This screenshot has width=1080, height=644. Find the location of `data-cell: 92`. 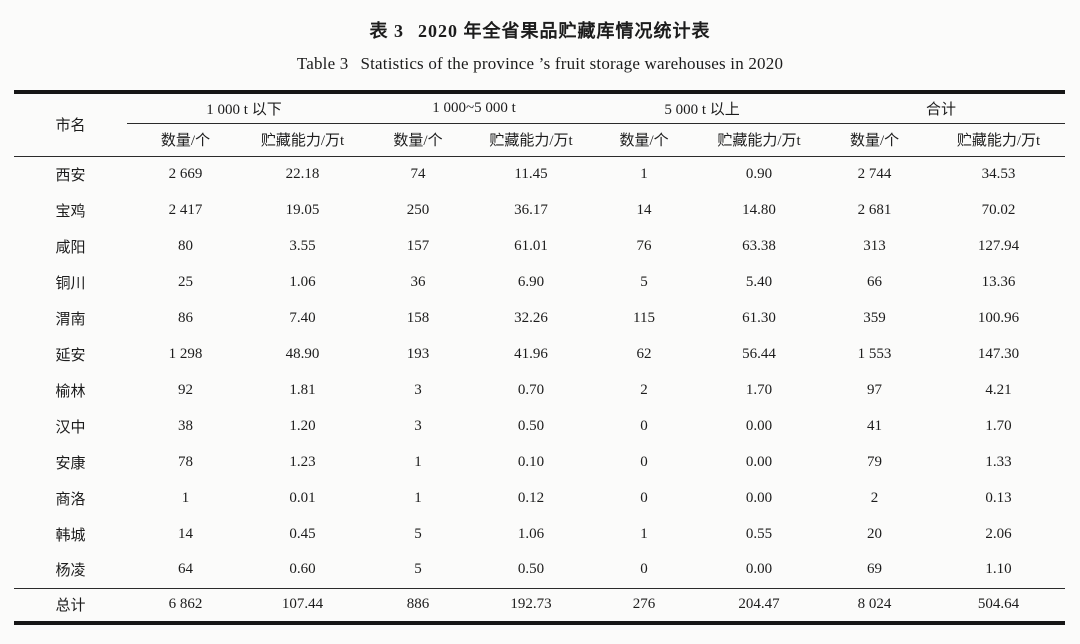

data-cell: 92 is located at coordinates (185, 389).